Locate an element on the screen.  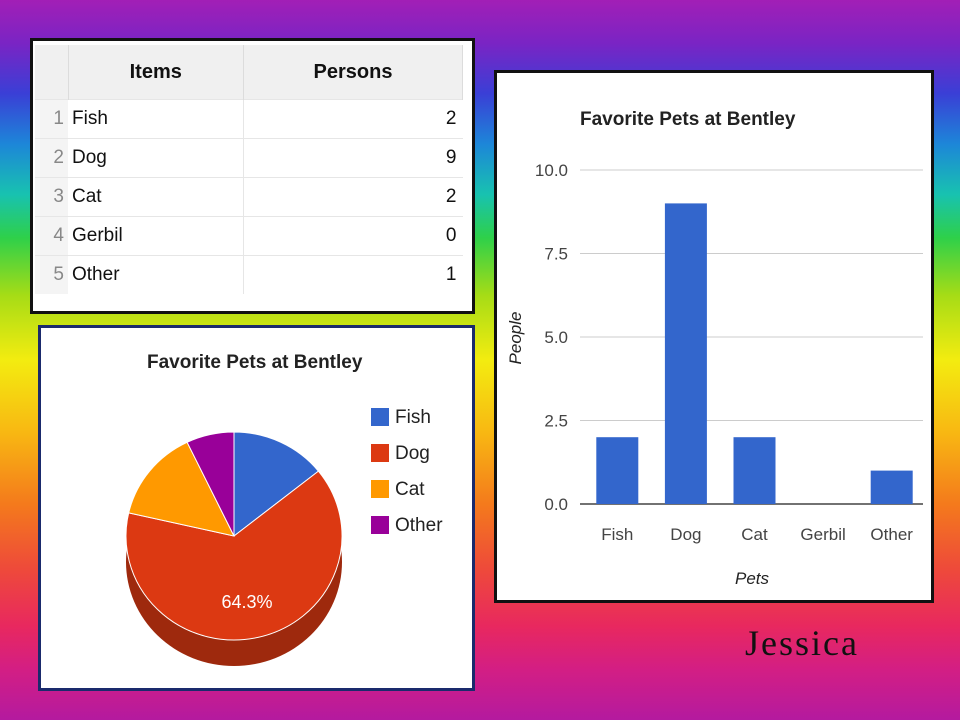
author-signature: Jessica is located at coordinates (802, 643).